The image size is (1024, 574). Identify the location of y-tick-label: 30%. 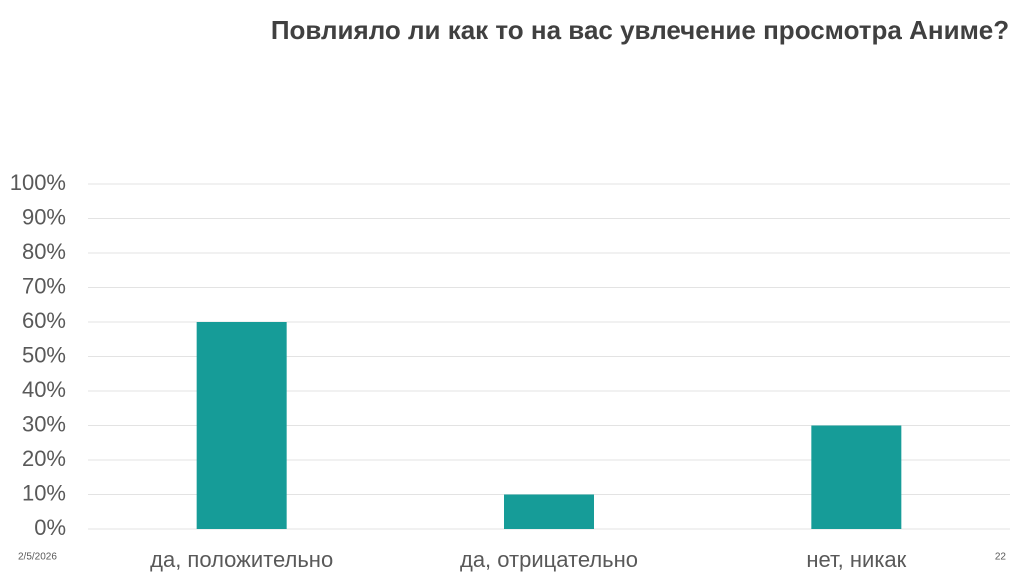
(44, 423).